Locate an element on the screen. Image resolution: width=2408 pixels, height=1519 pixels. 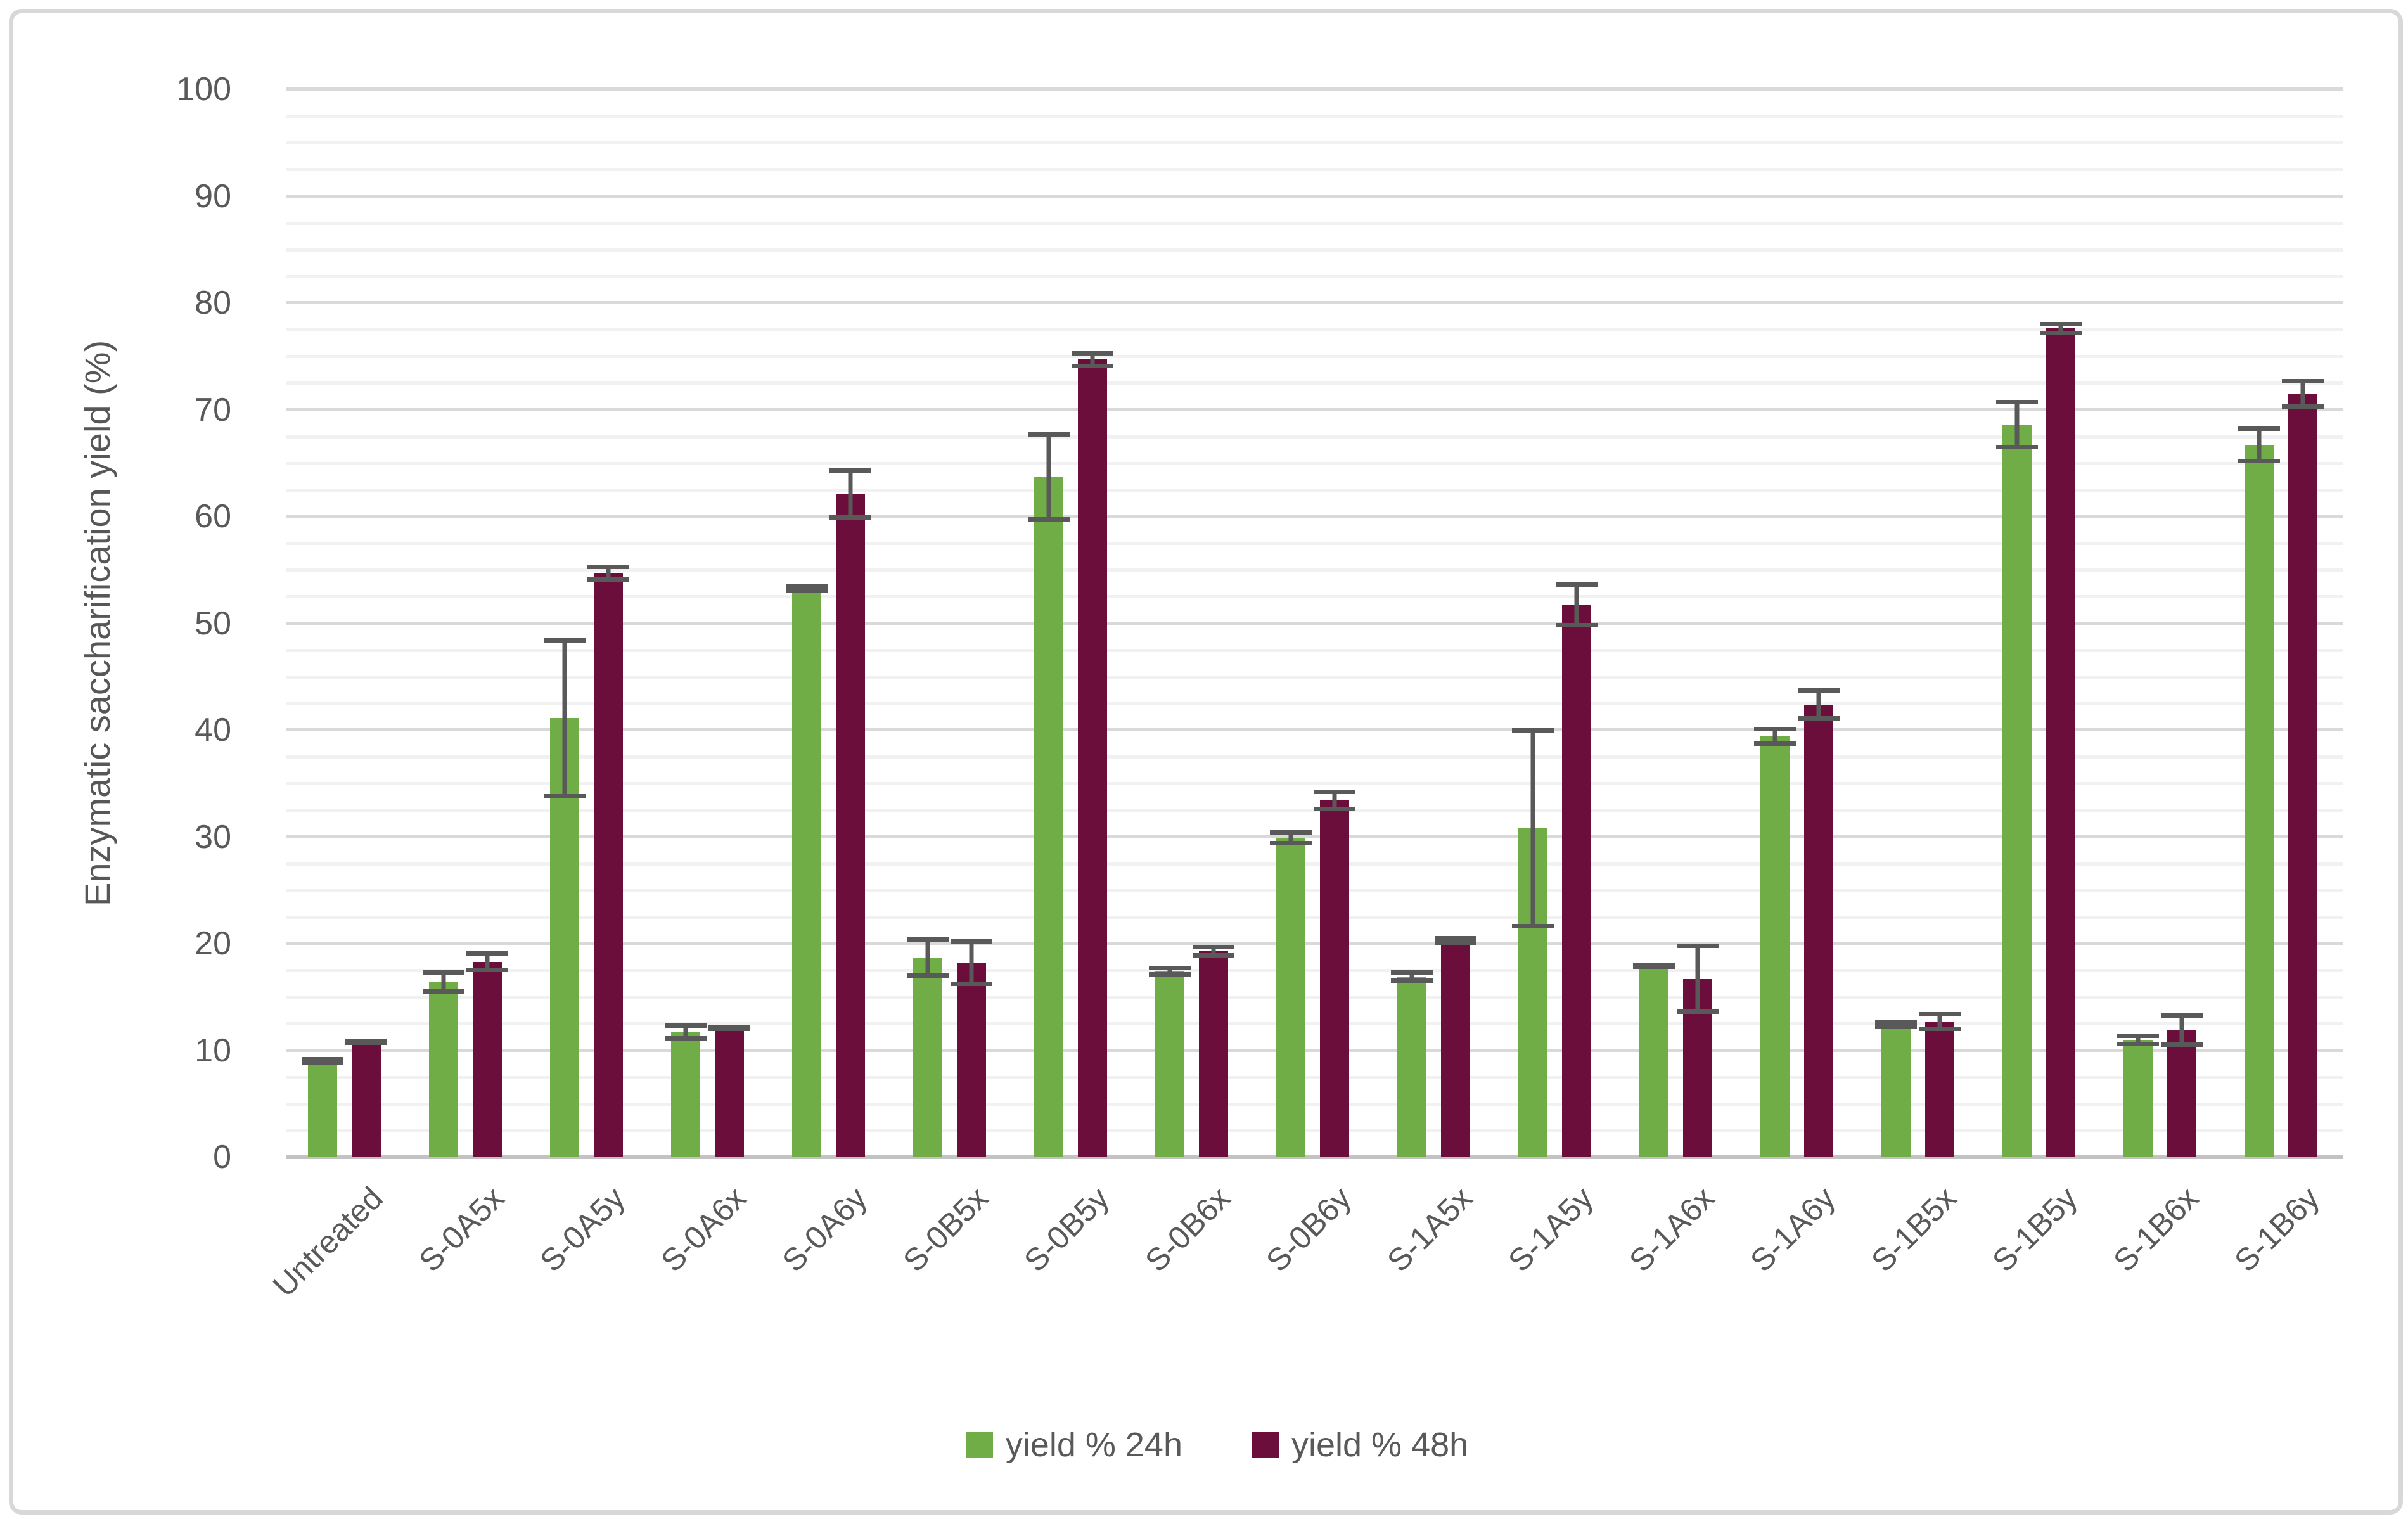
bar-24h-S-0B5x is located at coordinates (928, 1057).